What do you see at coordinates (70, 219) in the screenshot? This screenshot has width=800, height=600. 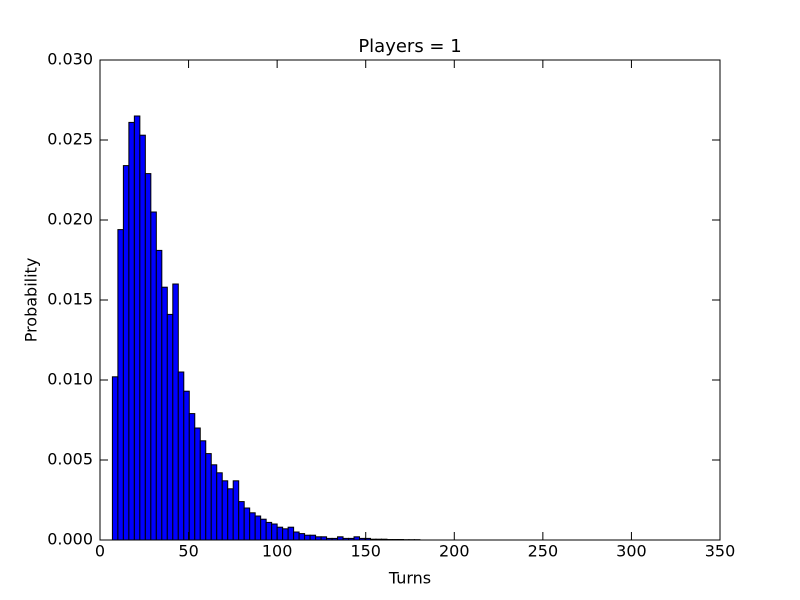 I see `y-tick-label: 0.020` at bounding box center [70, 219].